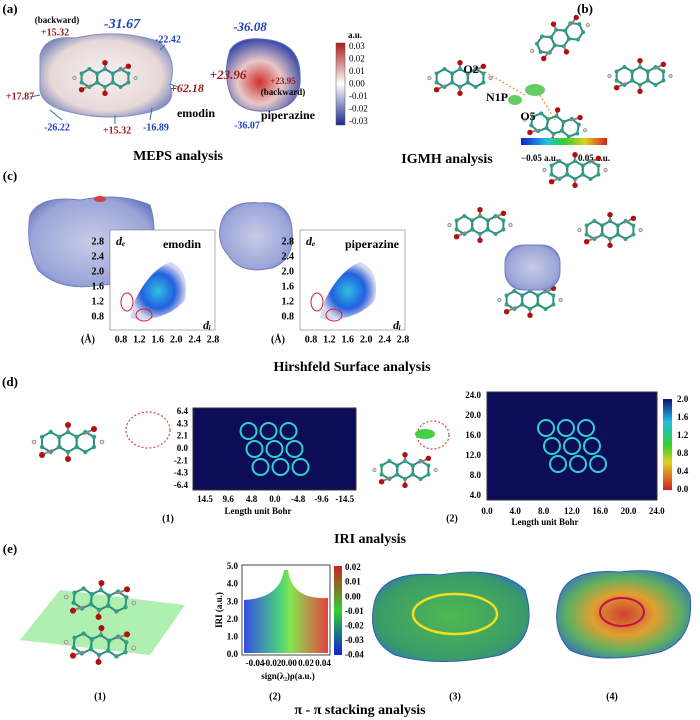  I want to click on colorbar-tick: 1.6, so click(683, 417).